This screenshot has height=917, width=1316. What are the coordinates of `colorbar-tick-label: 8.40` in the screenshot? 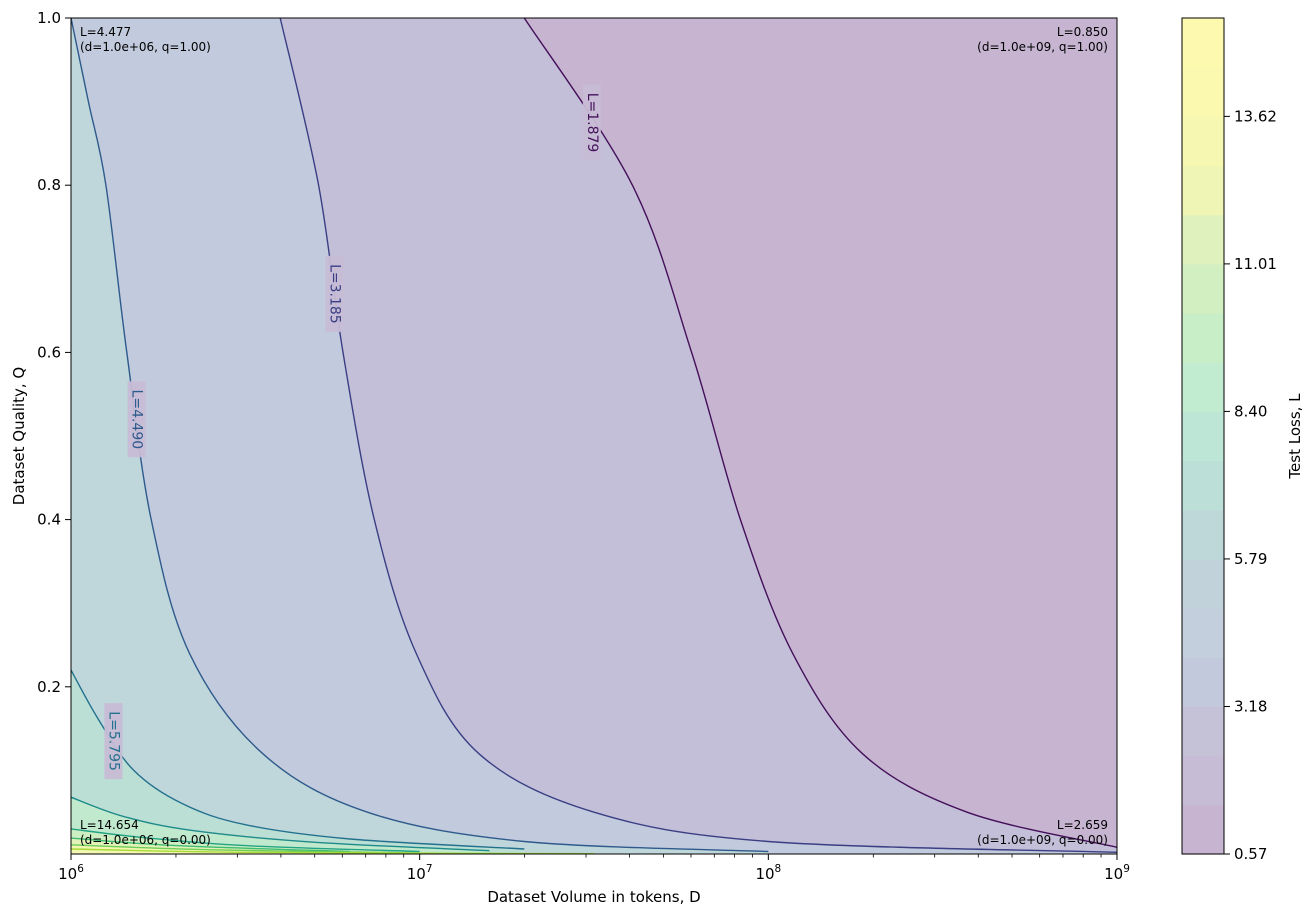 It's located at (1250, 411).